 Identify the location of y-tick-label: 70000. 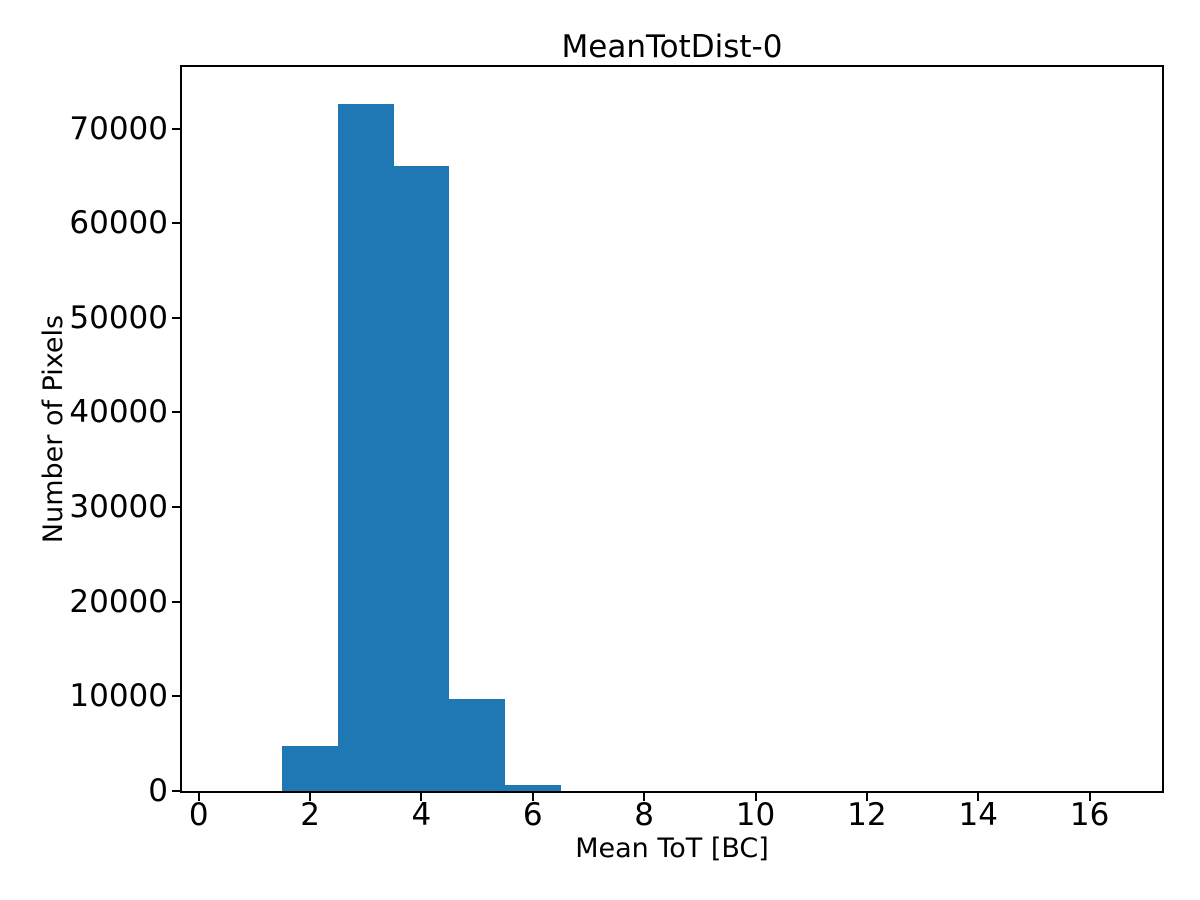
(118, 128).